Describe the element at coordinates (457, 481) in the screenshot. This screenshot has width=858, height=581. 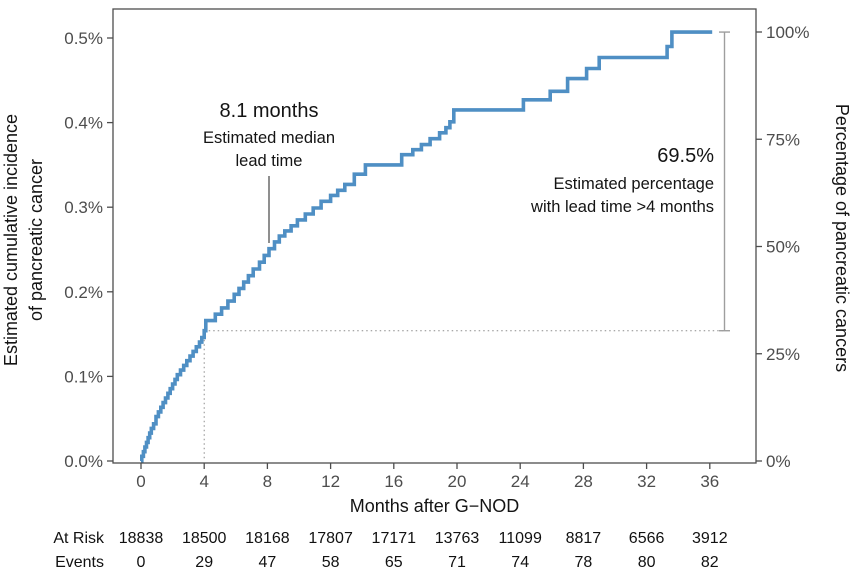
I see `x-tick-label: 20` at that location.